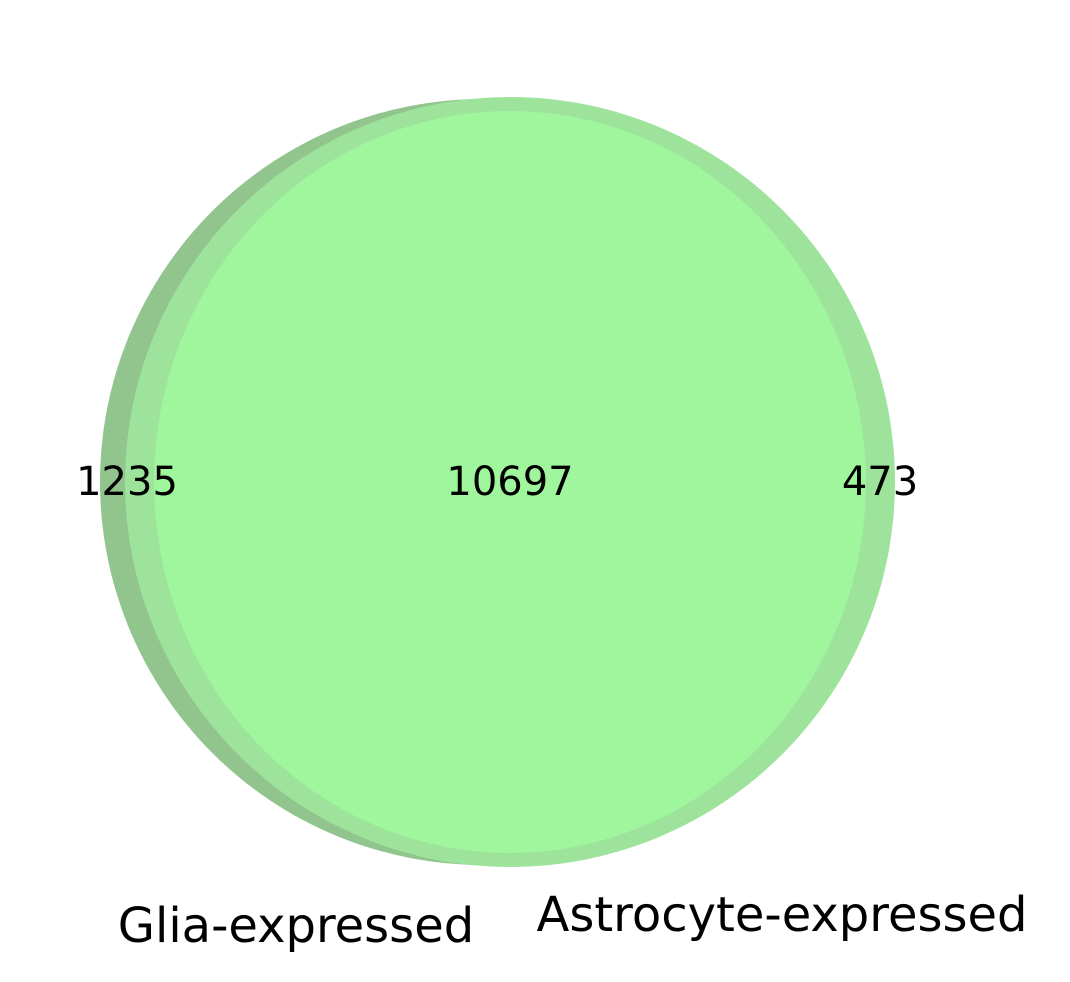  Describe the element at coordinates (127, 482) in the screenshot. I see `glia-only-count: 1235` at that location.